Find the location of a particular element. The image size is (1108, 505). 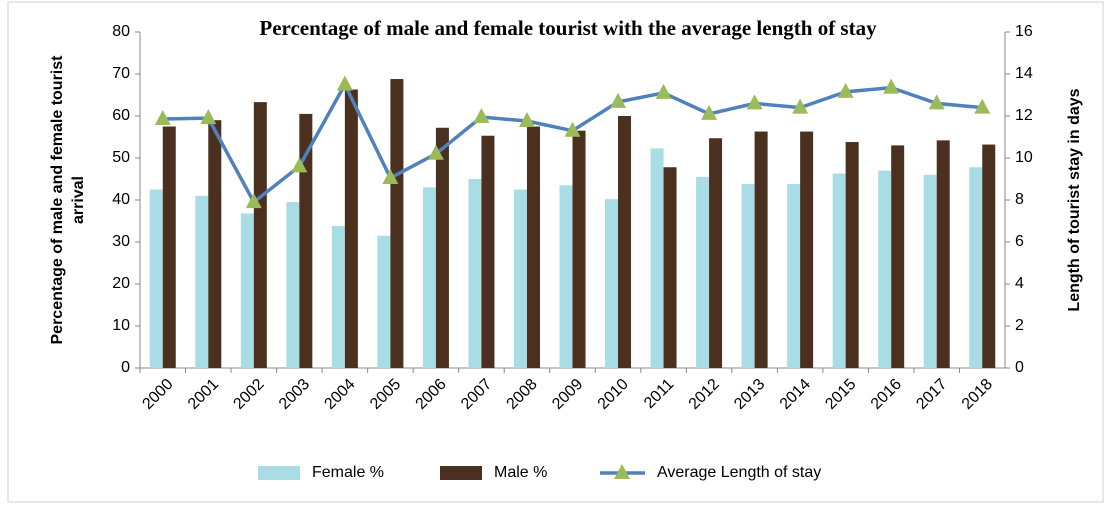

y-tick-label: 80 is located at coordinates (121, 31).